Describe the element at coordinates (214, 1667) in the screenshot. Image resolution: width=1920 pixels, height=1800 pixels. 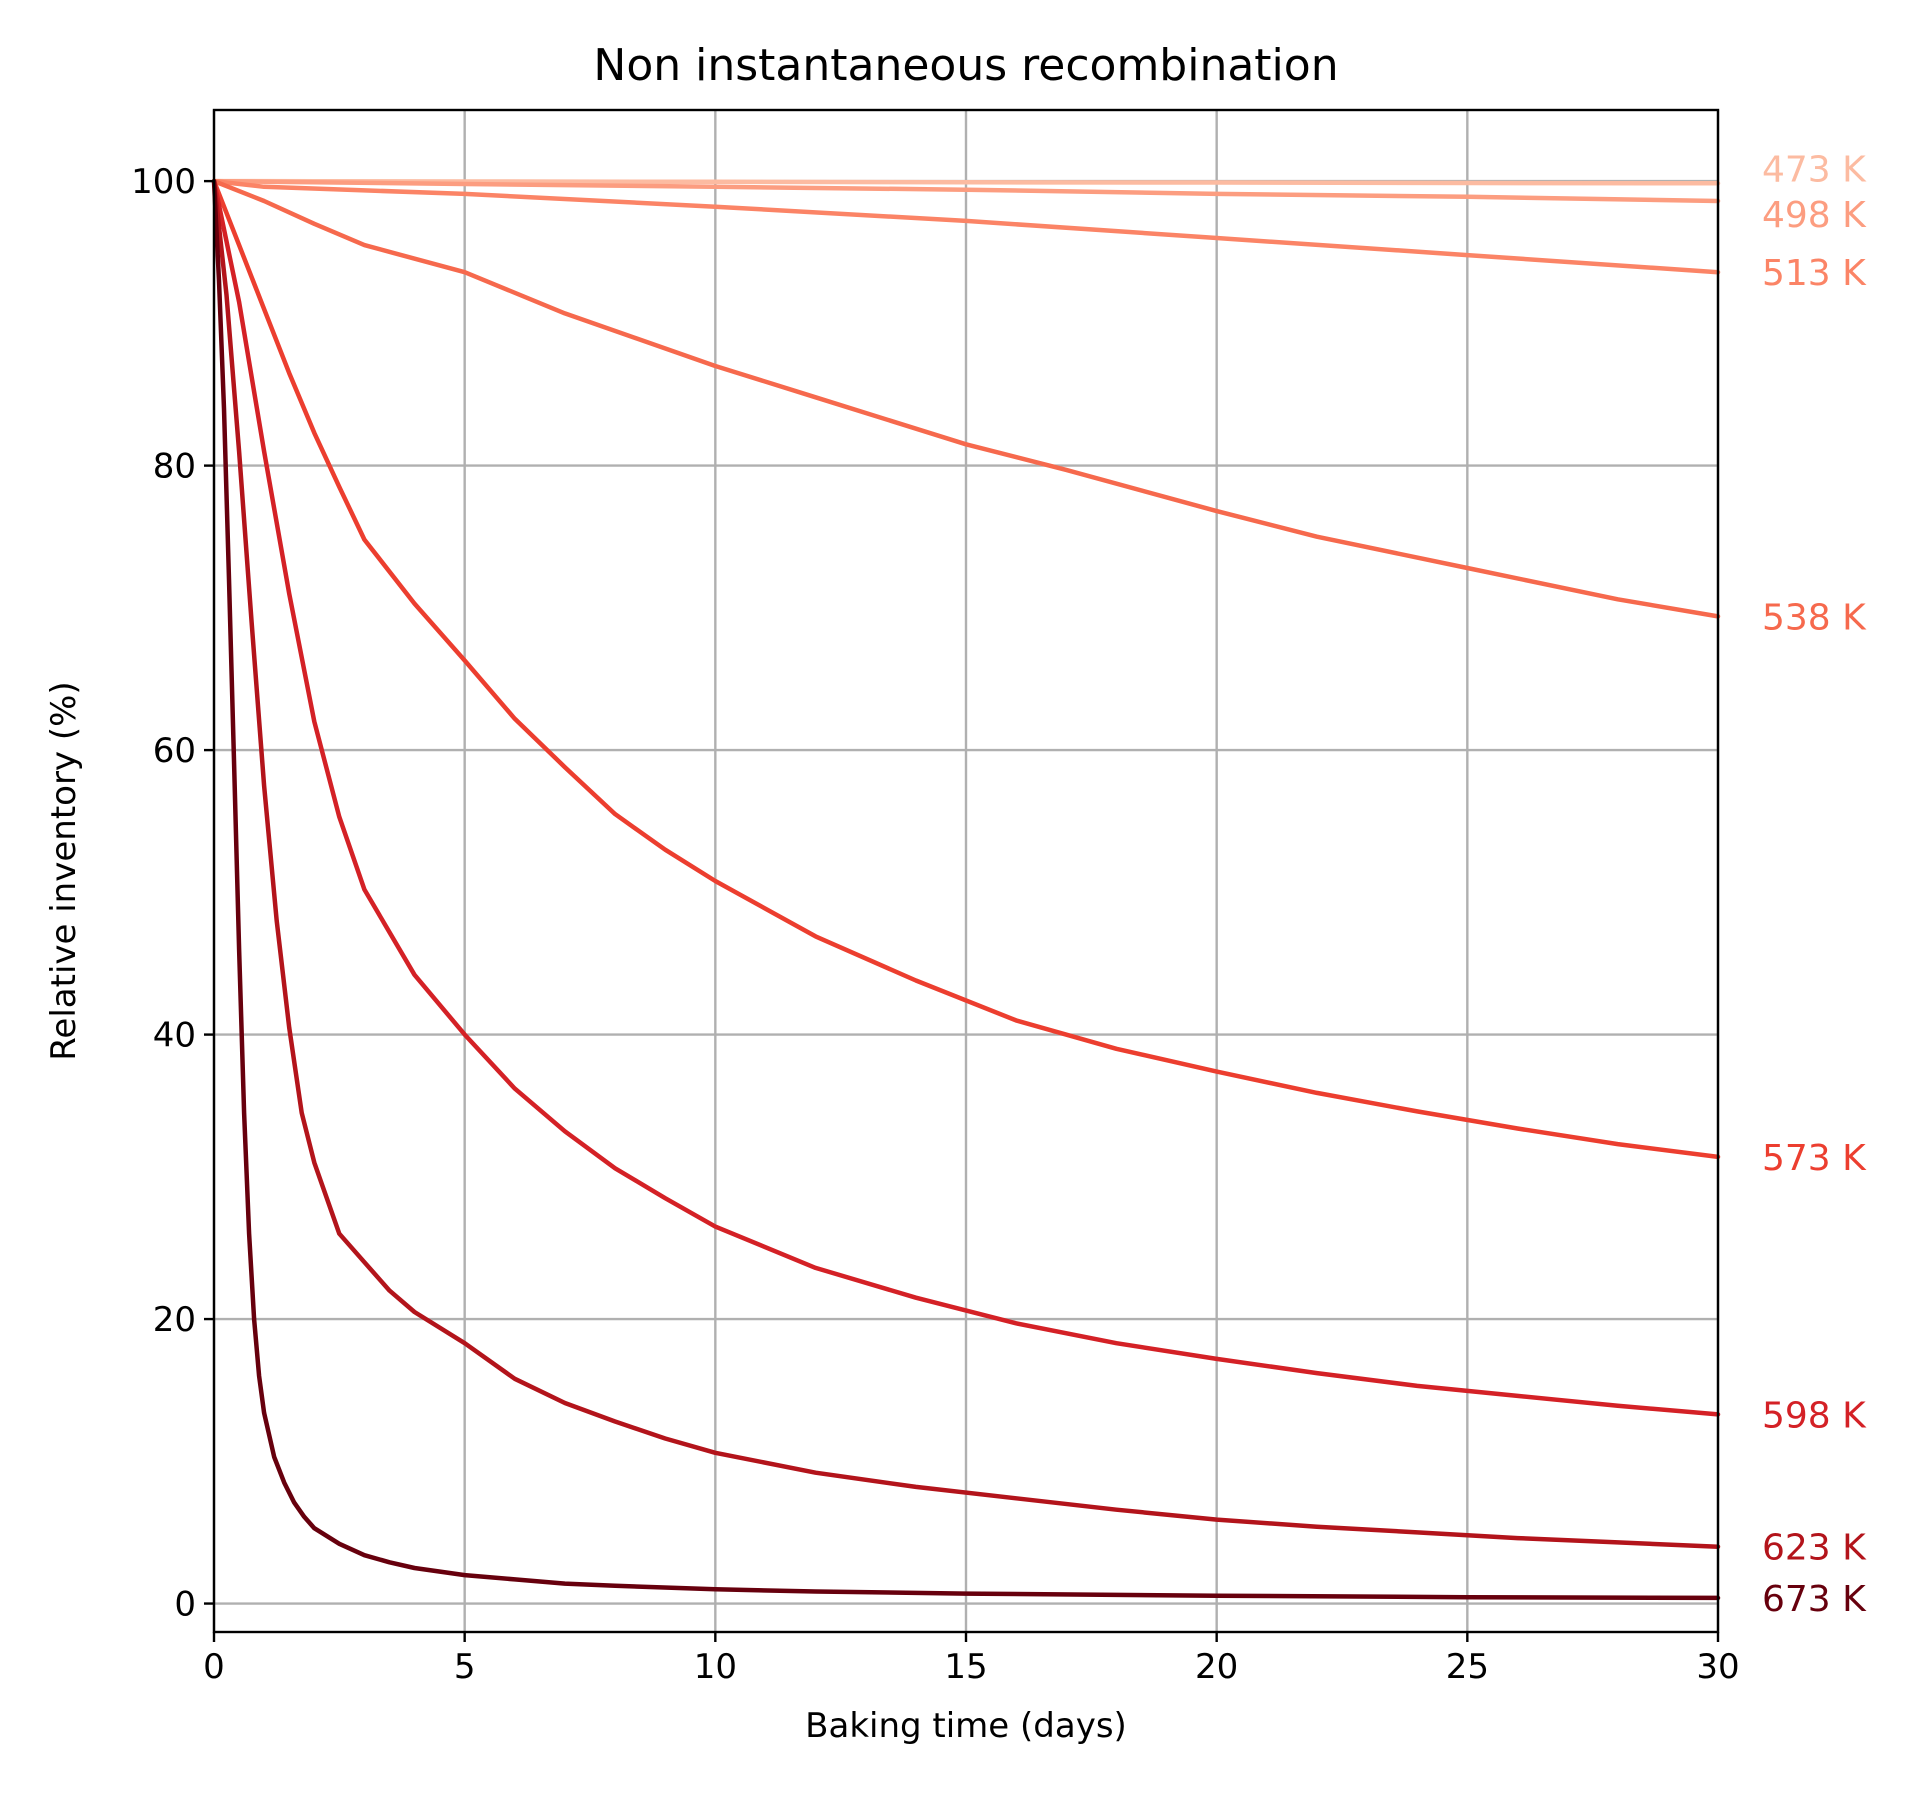
I see `x-tick-label: 0` at that location.